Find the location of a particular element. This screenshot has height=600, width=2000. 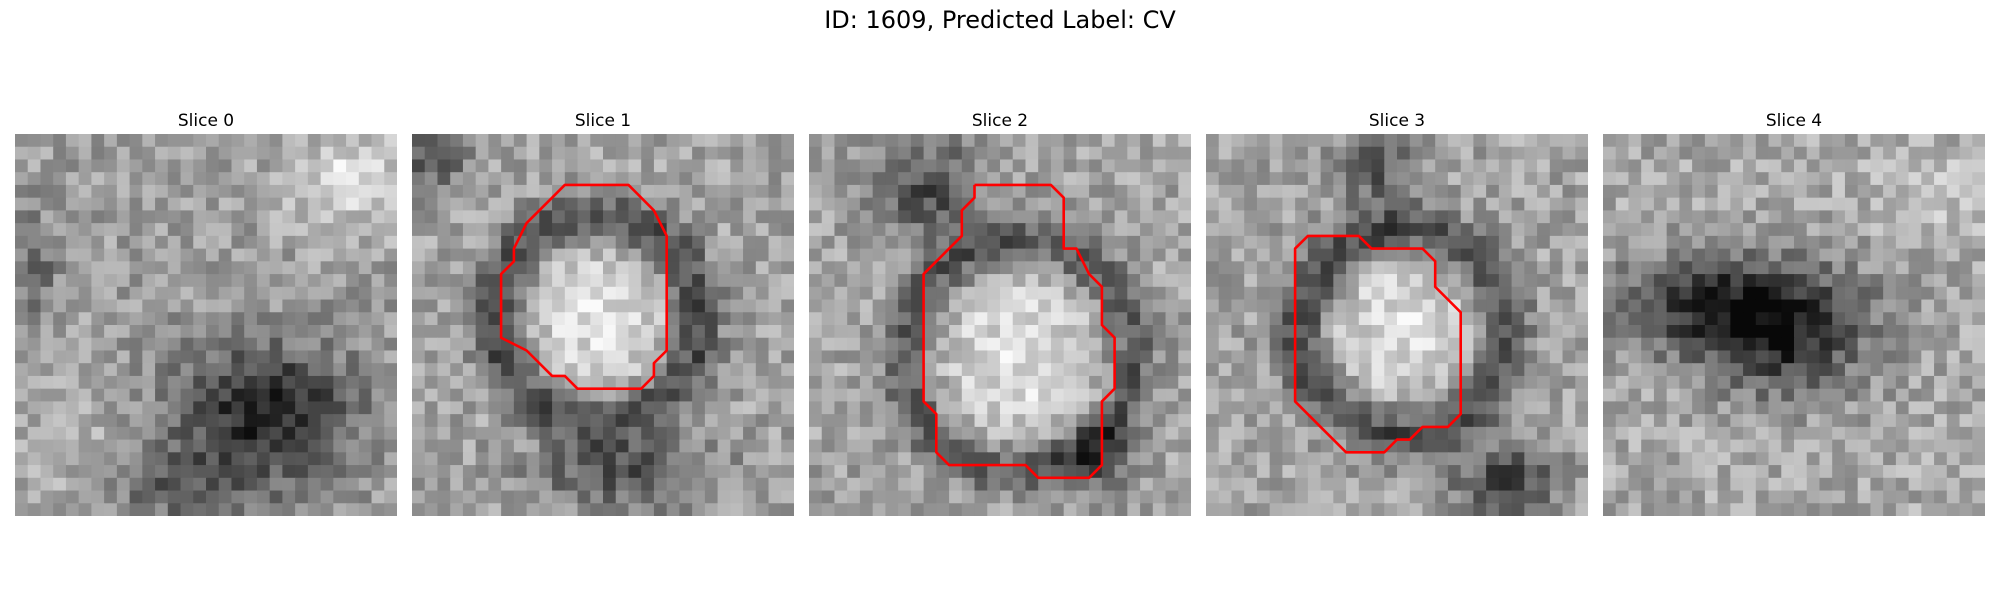

slice-title: Slice 4 is located at coordinates (1794, 121).